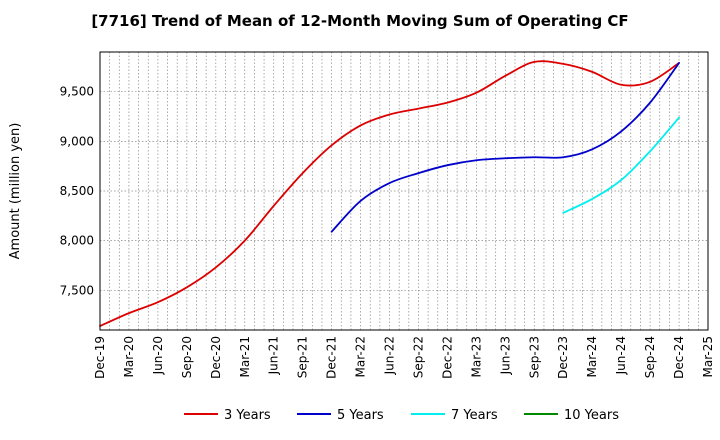 The height and width of the screenshot is (440, 720). I want to click on x-tick-label: Jun-24, so click(621, 355).